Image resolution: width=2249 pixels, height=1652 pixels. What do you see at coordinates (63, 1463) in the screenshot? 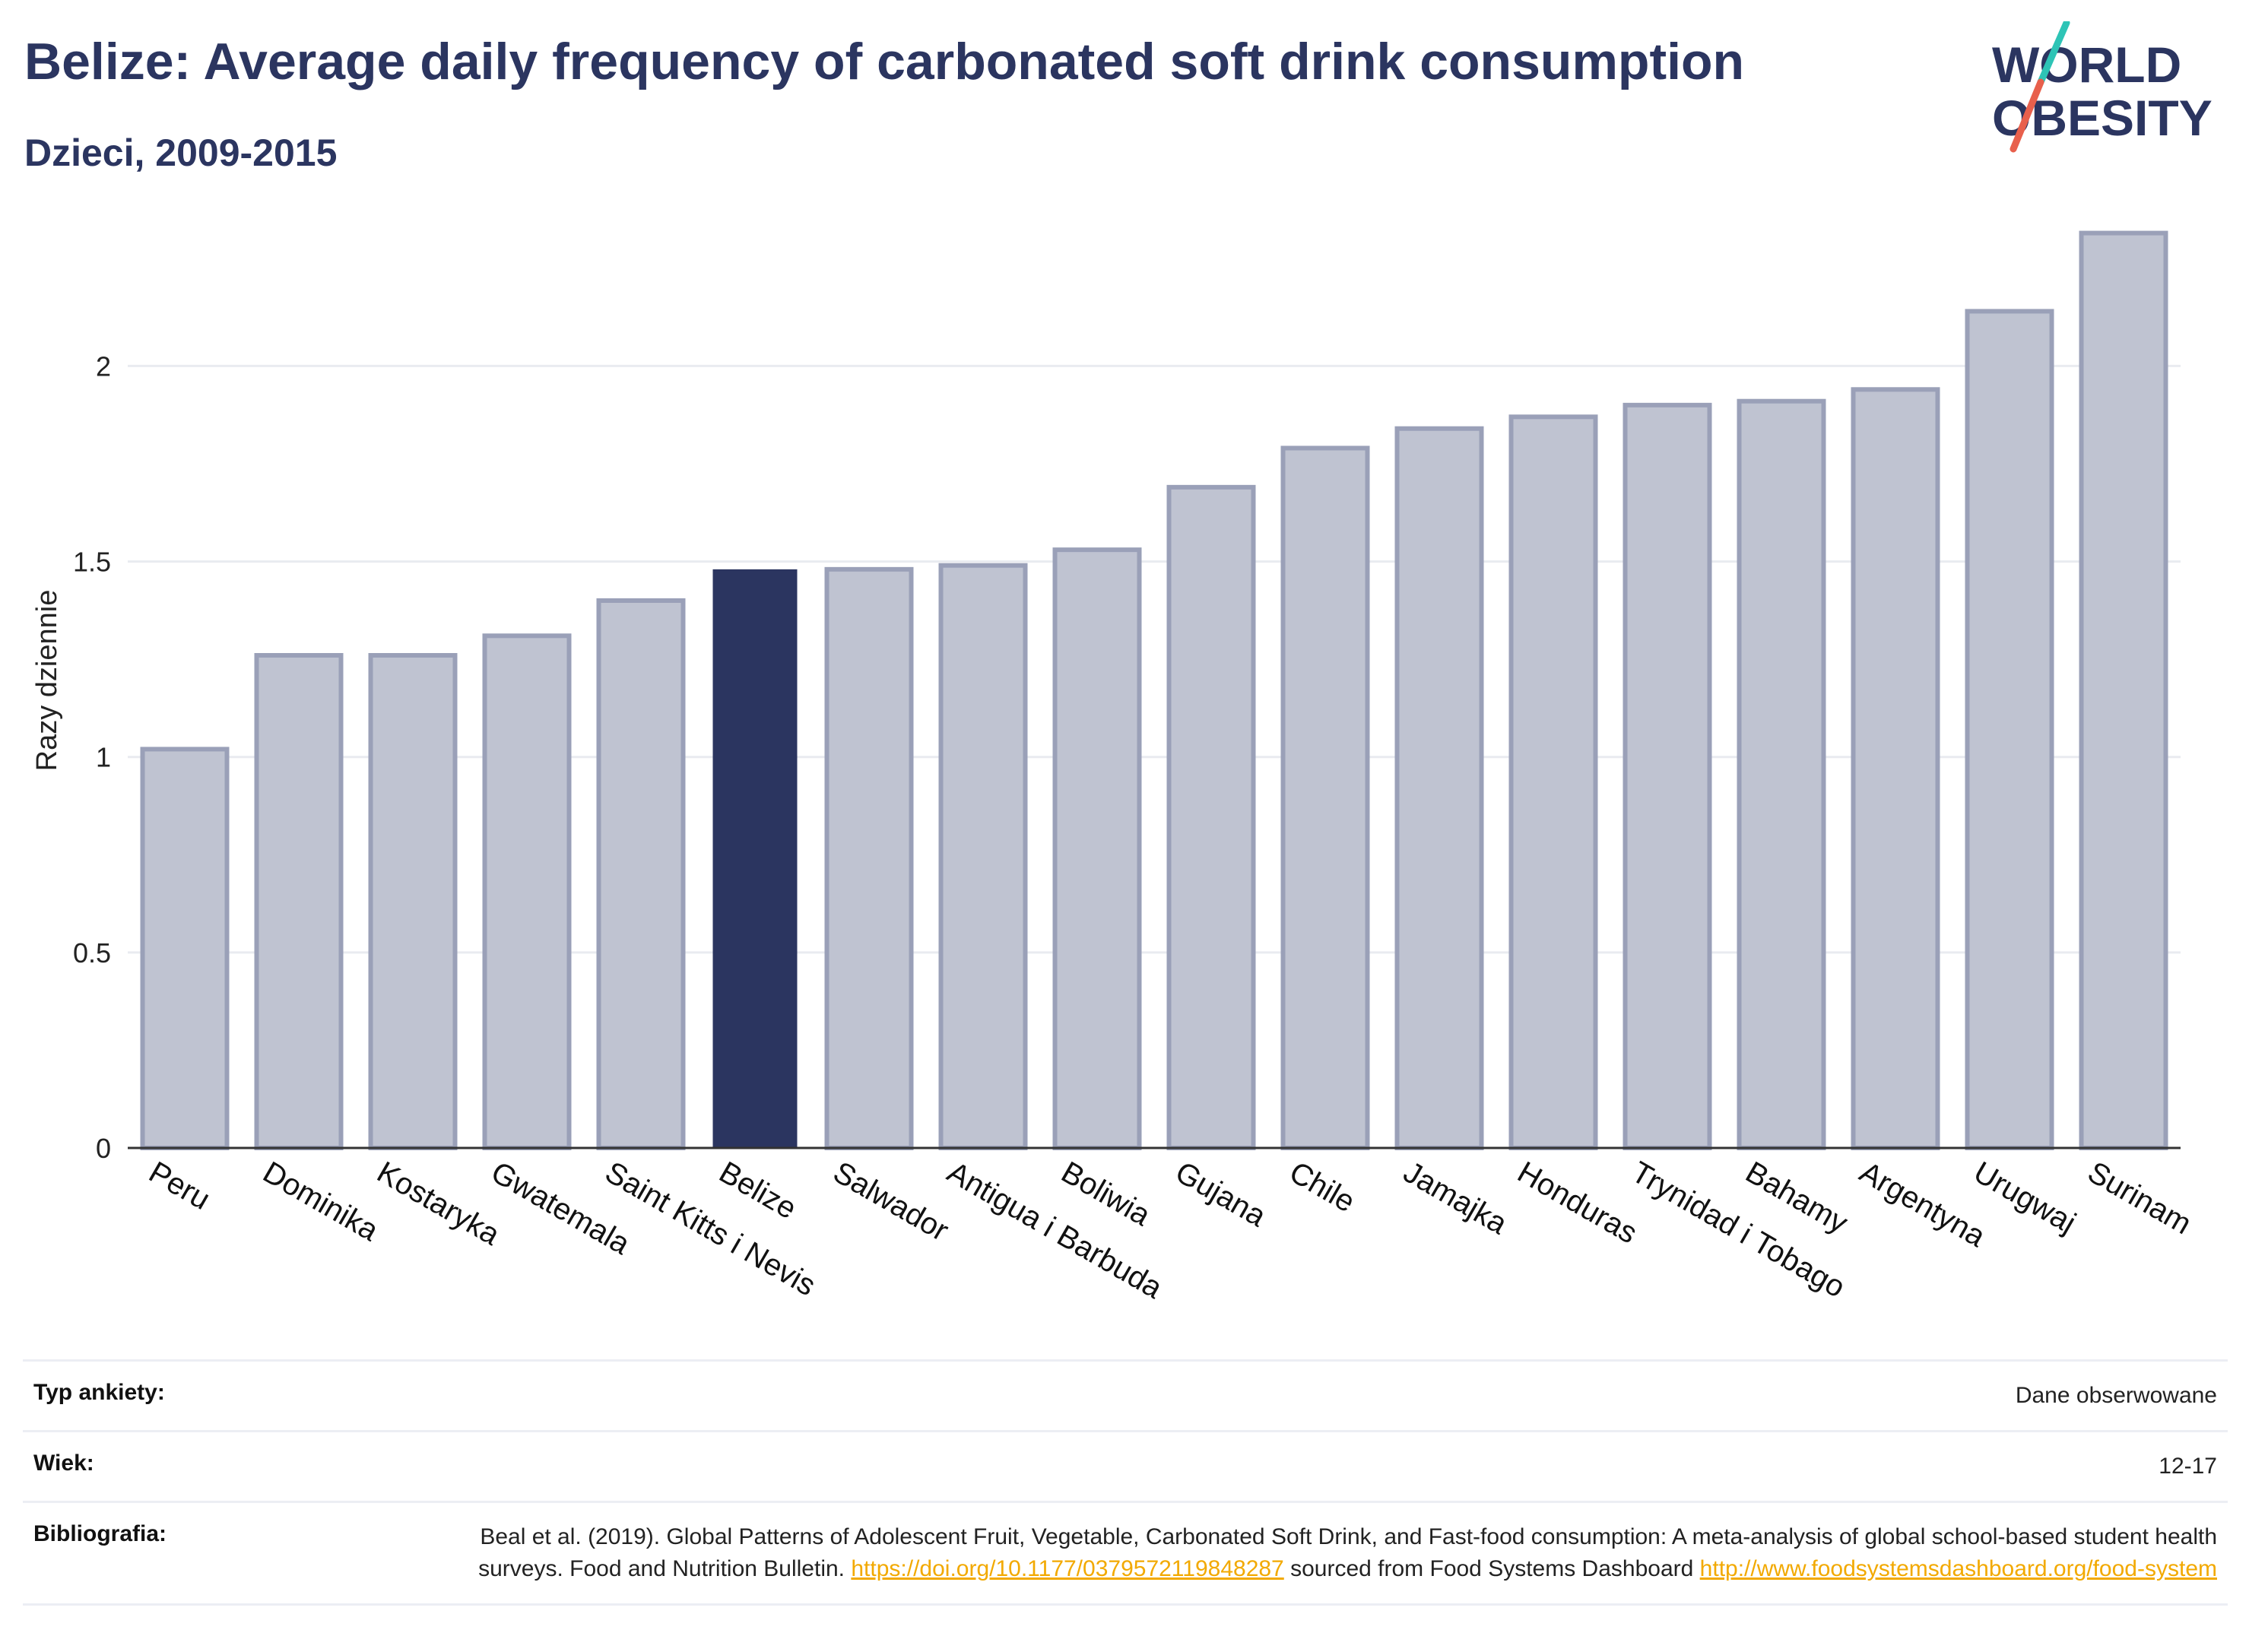
I see `age-label: Wiek:` at bounding box center [63, 1463].